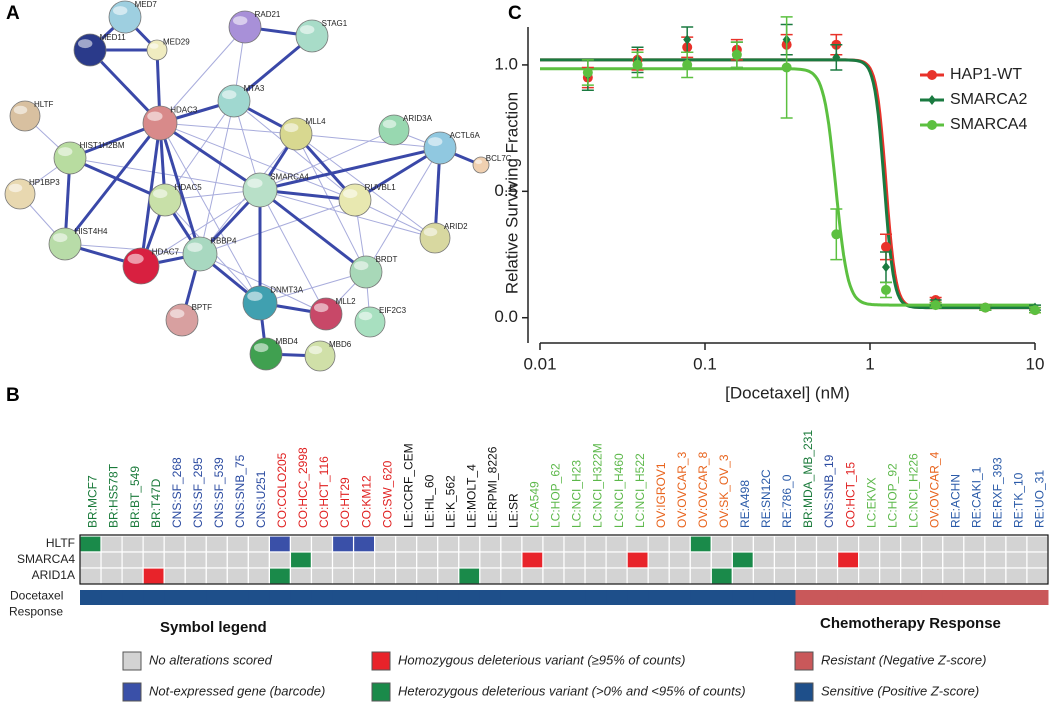 The image size is (1050, 704). Describe the element at coordinates (114, 495) in the screenshot. I see `column-label: BR:HS578T` at that location.